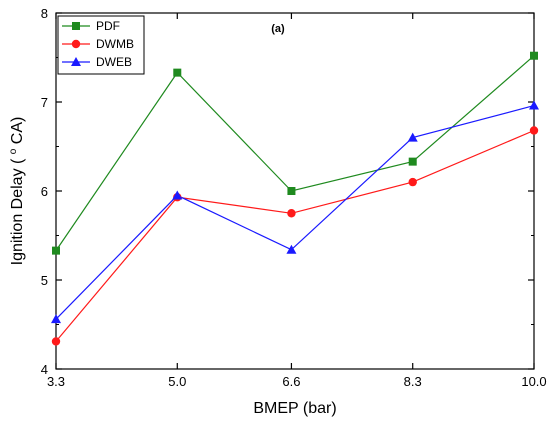 This screenshot has height=423, width=550. I want to click on y-axis-title-end: CA), so click(17, 131).